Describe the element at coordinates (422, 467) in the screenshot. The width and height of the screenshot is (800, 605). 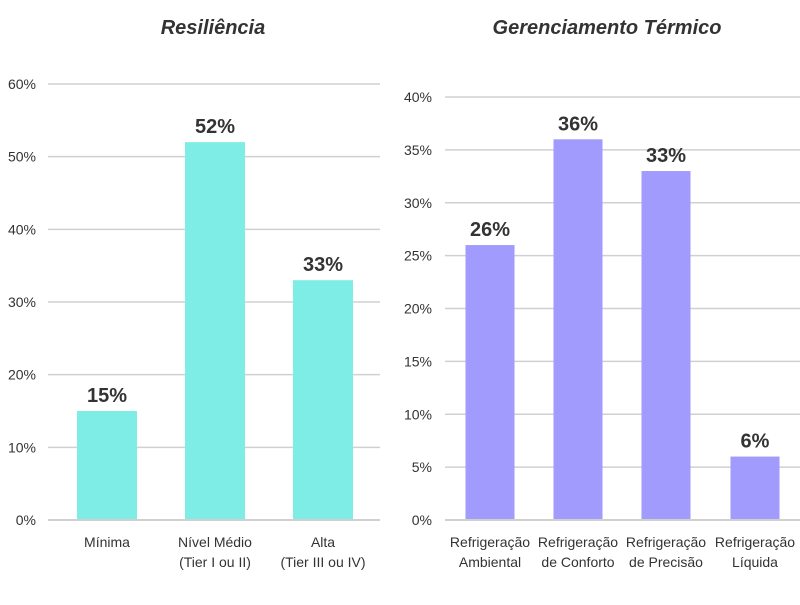
I see `y-tick-label: 5%` at that location.